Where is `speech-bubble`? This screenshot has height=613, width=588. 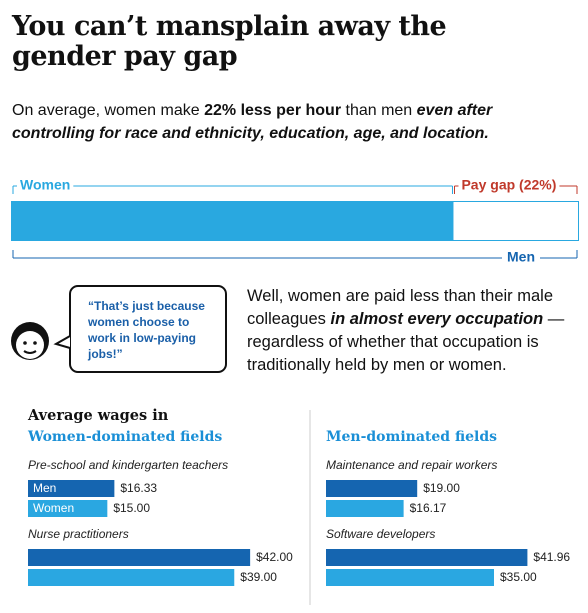 speech-bubble is located at coordinates (148, 329).